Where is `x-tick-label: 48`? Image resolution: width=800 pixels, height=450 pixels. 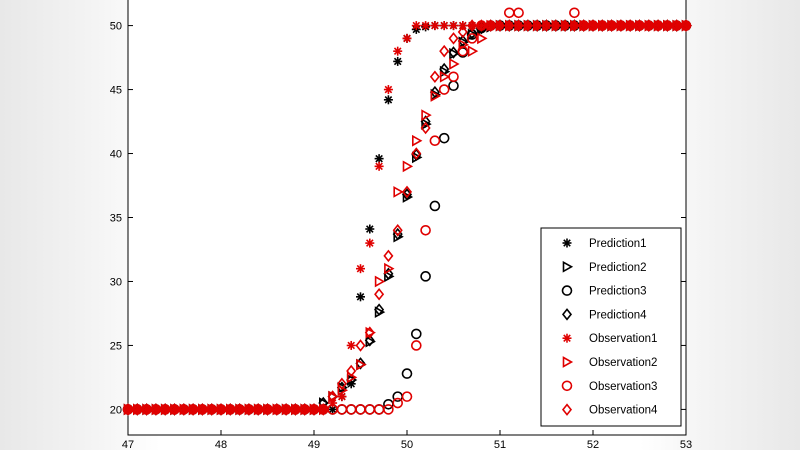
x-tick-label: 48 is located at coordinates (221, 444).